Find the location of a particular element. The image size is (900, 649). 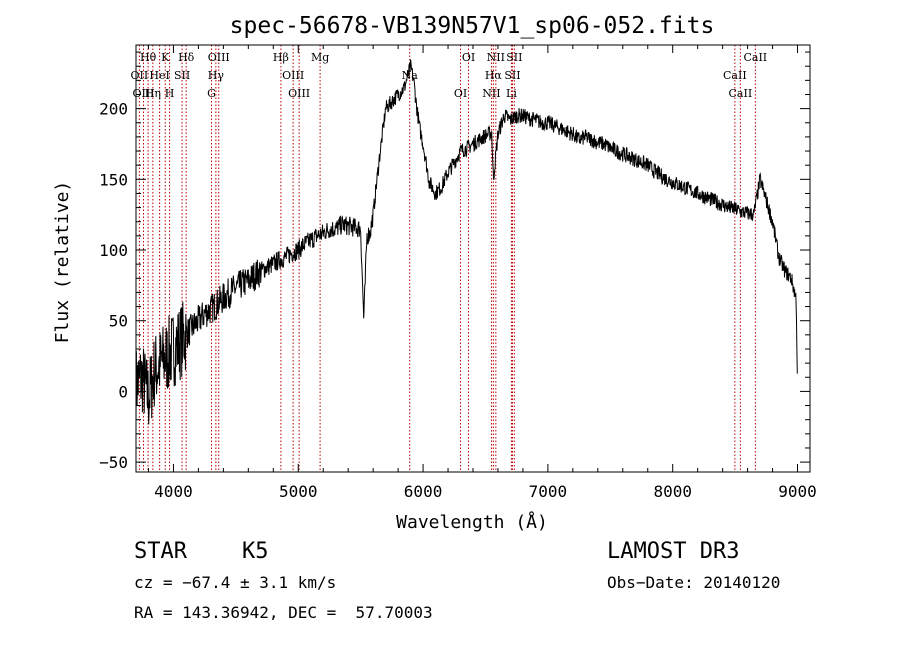

x-tick-label: 9000 is located at coordinates (797, 491).